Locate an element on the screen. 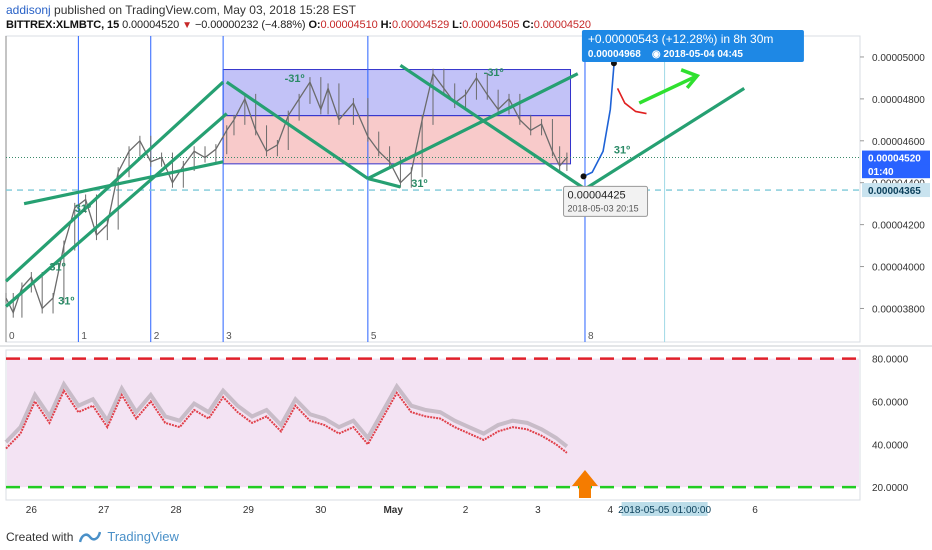 The image size is (932, 550). low-marker is located at coordinates (583, 176).